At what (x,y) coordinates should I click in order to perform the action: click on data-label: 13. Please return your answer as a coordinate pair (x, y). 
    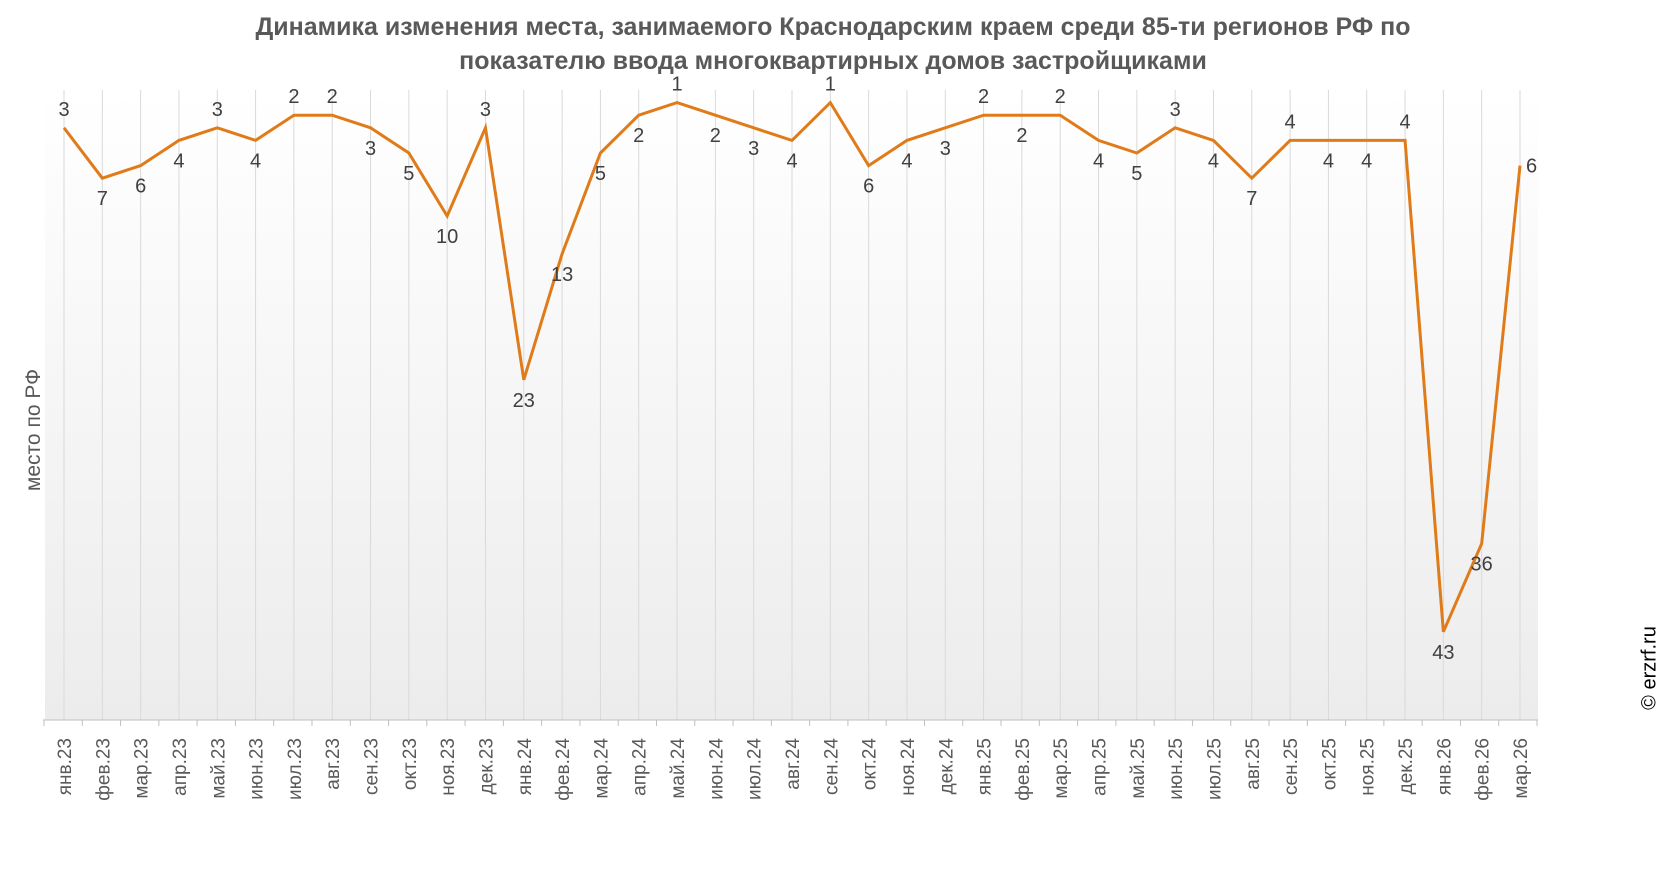
    Looking at the image, I should click on (562, 275).